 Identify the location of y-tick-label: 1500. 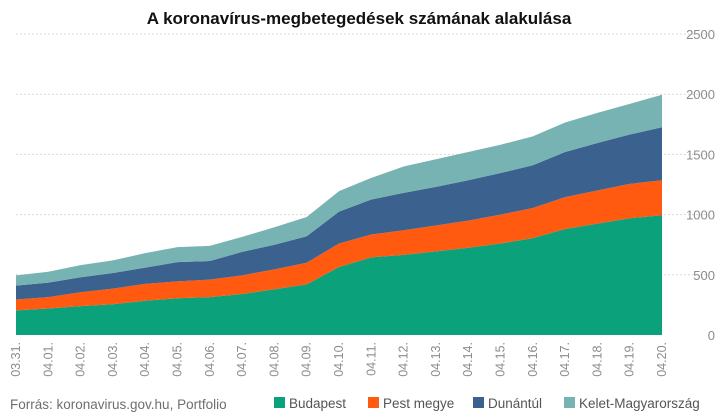
(700, 154).